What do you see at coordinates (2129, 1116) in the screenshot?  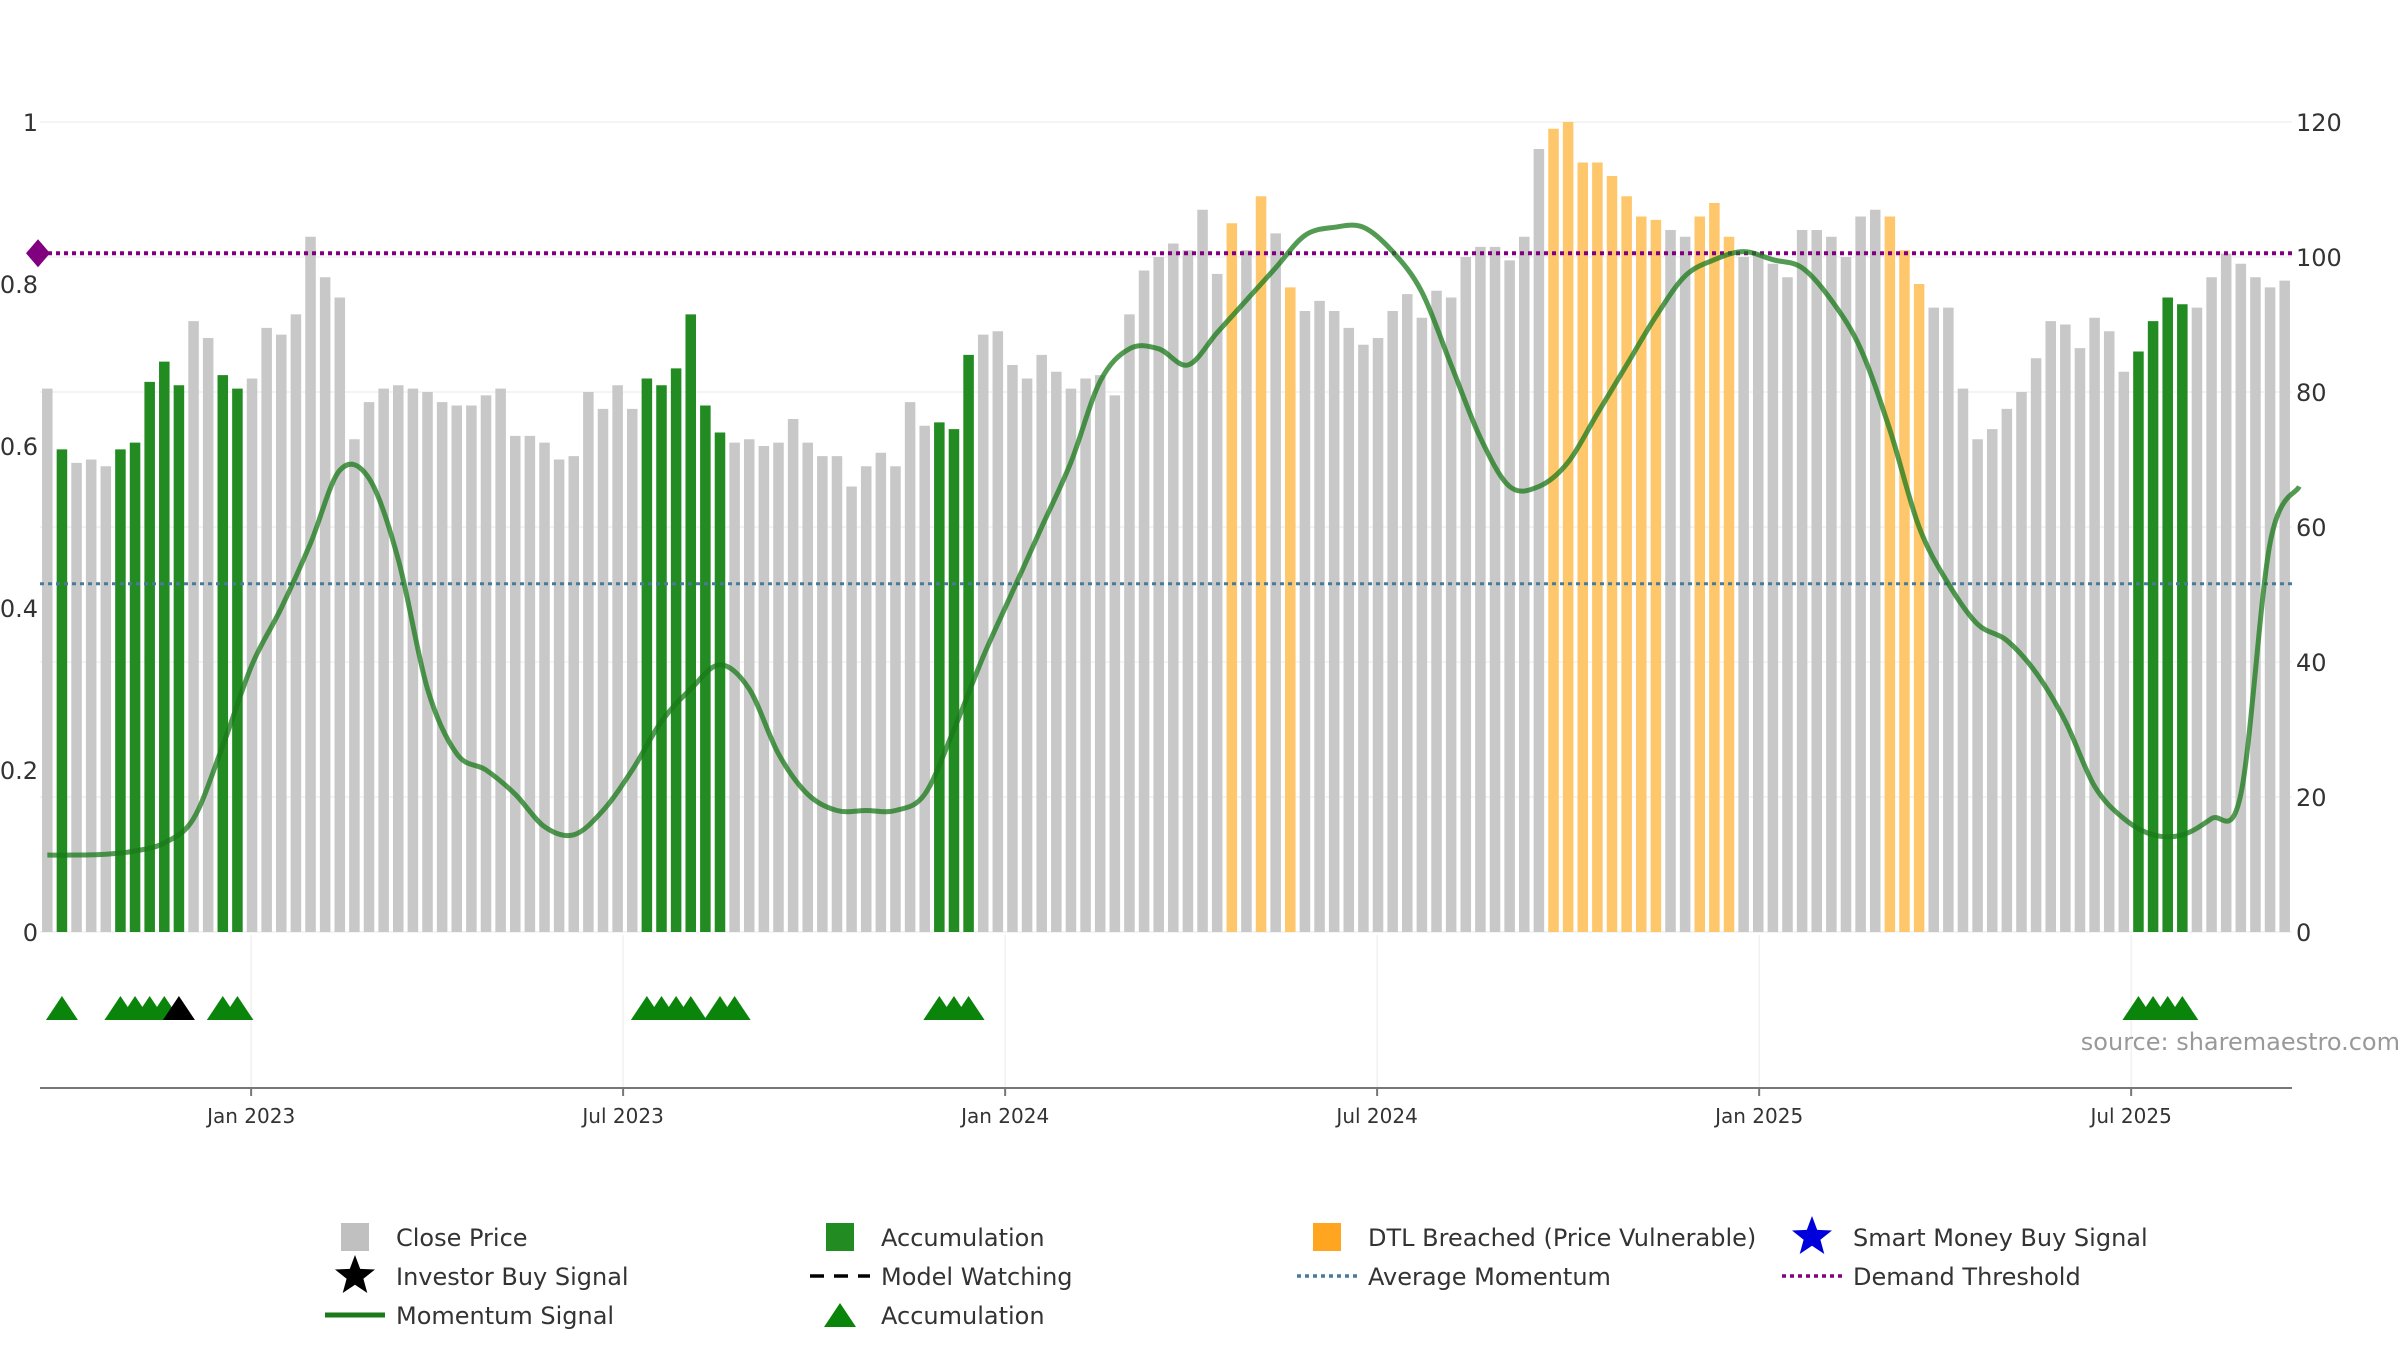 I see `x-axis-tick: Jul 2025` at bounding box center [2129, 1116].